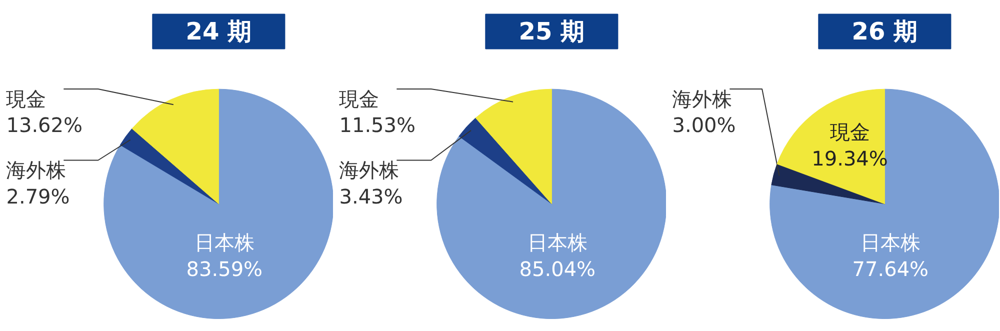 This screenshot has width=1000, height=331. I want to click on data-label: 13.62%, so click(44, 125).